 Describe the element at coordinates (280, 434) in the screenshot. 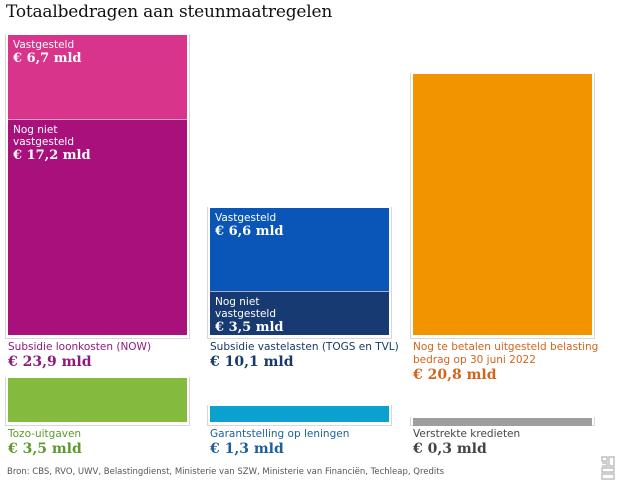

I see `bar-label: Garantstelling op leningen` at that location.